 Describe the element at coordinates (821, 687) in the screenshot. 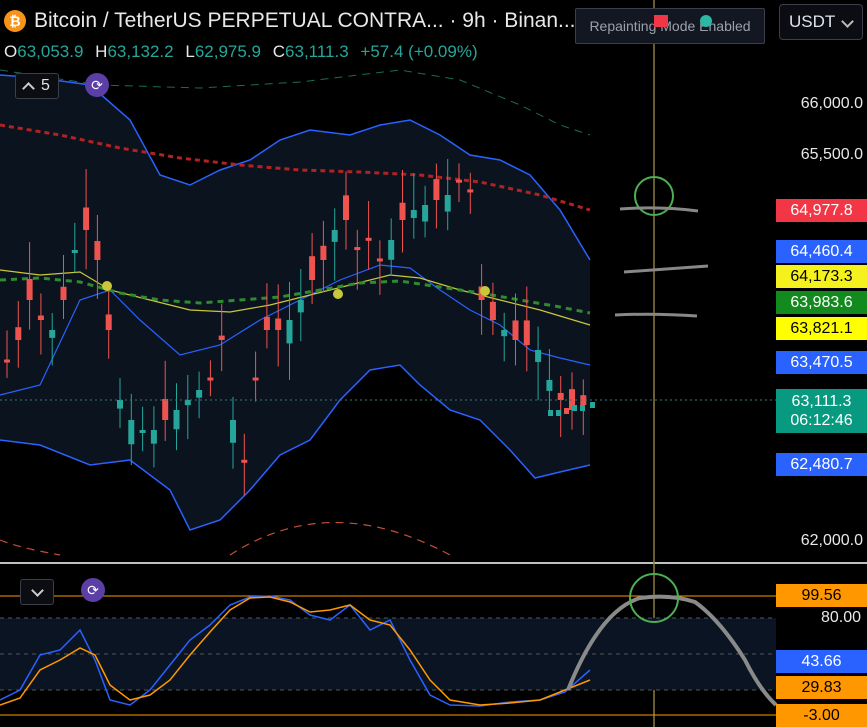

I see `osc-badge: 29.83` at that location.